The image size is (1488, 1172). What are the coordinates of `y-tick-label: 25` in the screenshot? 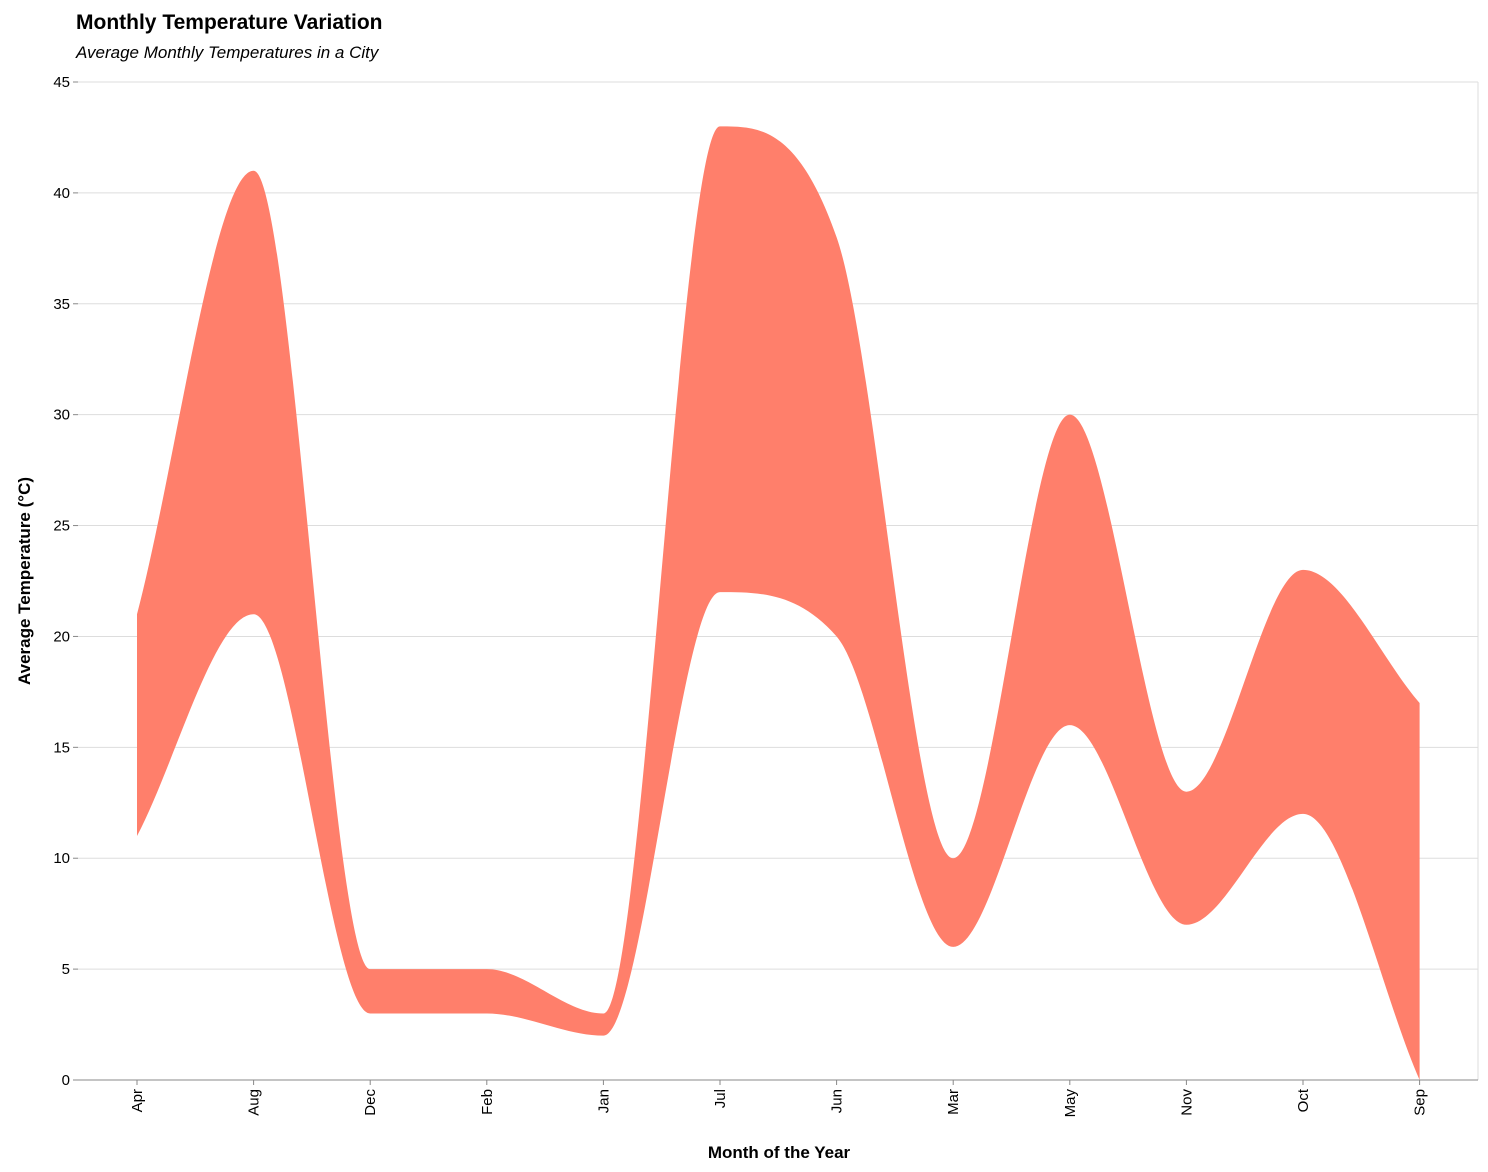 It's located at (61, 526).